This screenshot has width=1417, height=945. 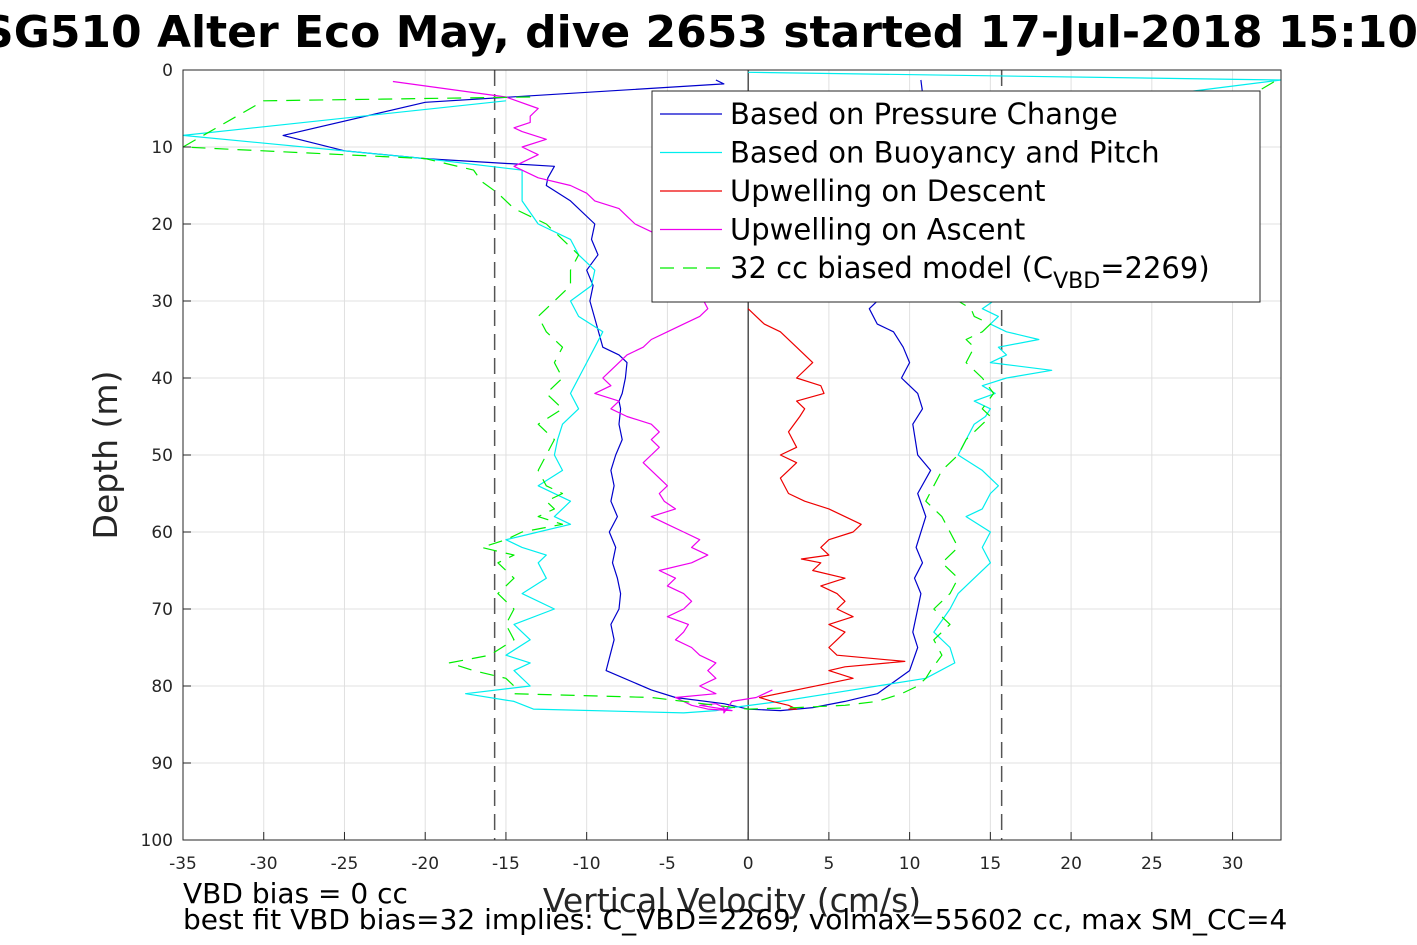 What do you see at coordinates (162, 764) in the screenshot?
I see `y-tick-label: 90` at bounding box center [162, 764].